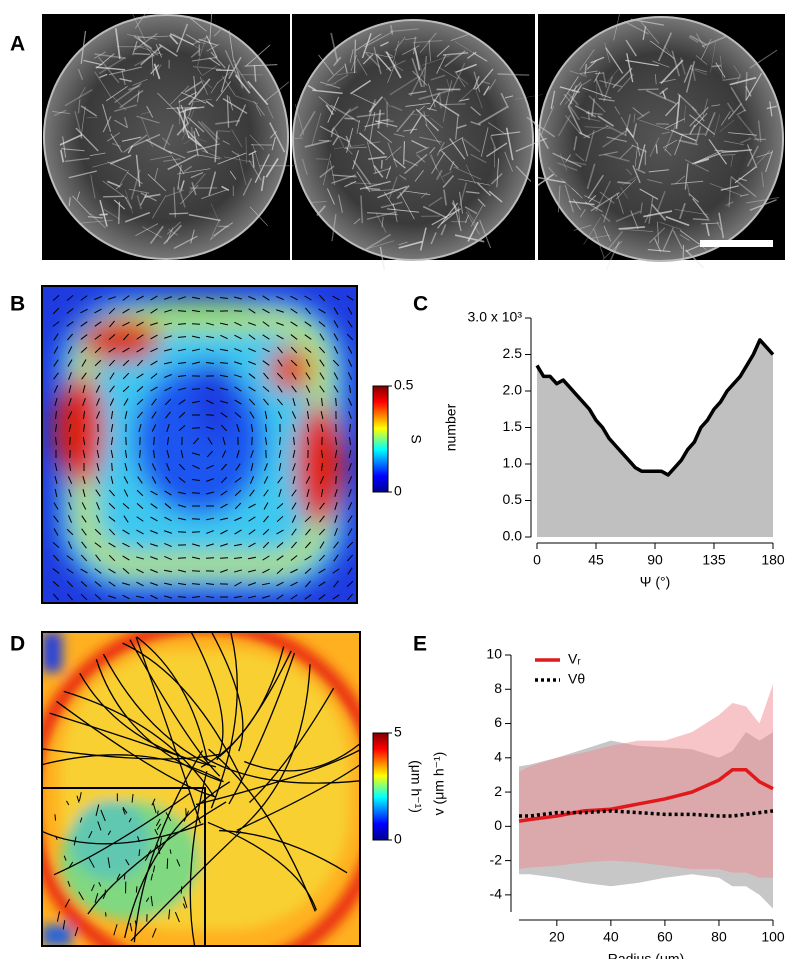 Image resolution: width=800 pixels, height=959 pixels. What do you see at coordinates (398, 732) in the screenshot?
I see `colorbar-tick-label: 5` at bounding box center [398, 732].